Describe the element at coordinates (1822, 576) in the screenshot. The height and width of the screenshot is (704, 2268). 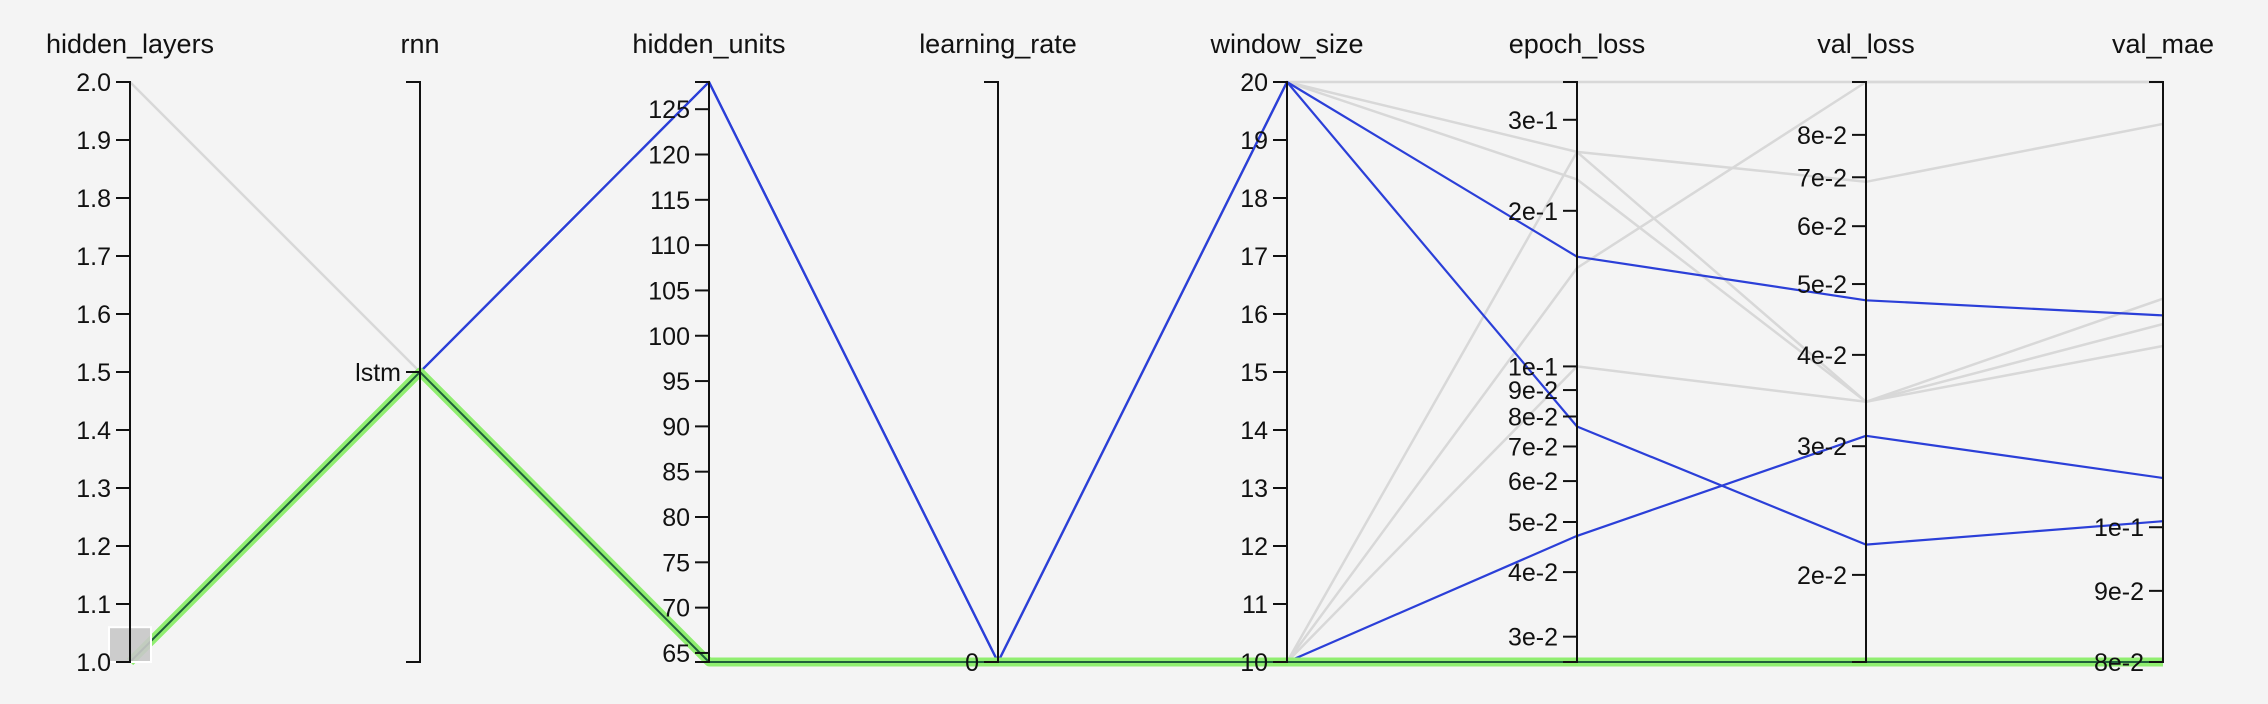
I see `tick-label-val_loss-0: 2e-2` at that location.